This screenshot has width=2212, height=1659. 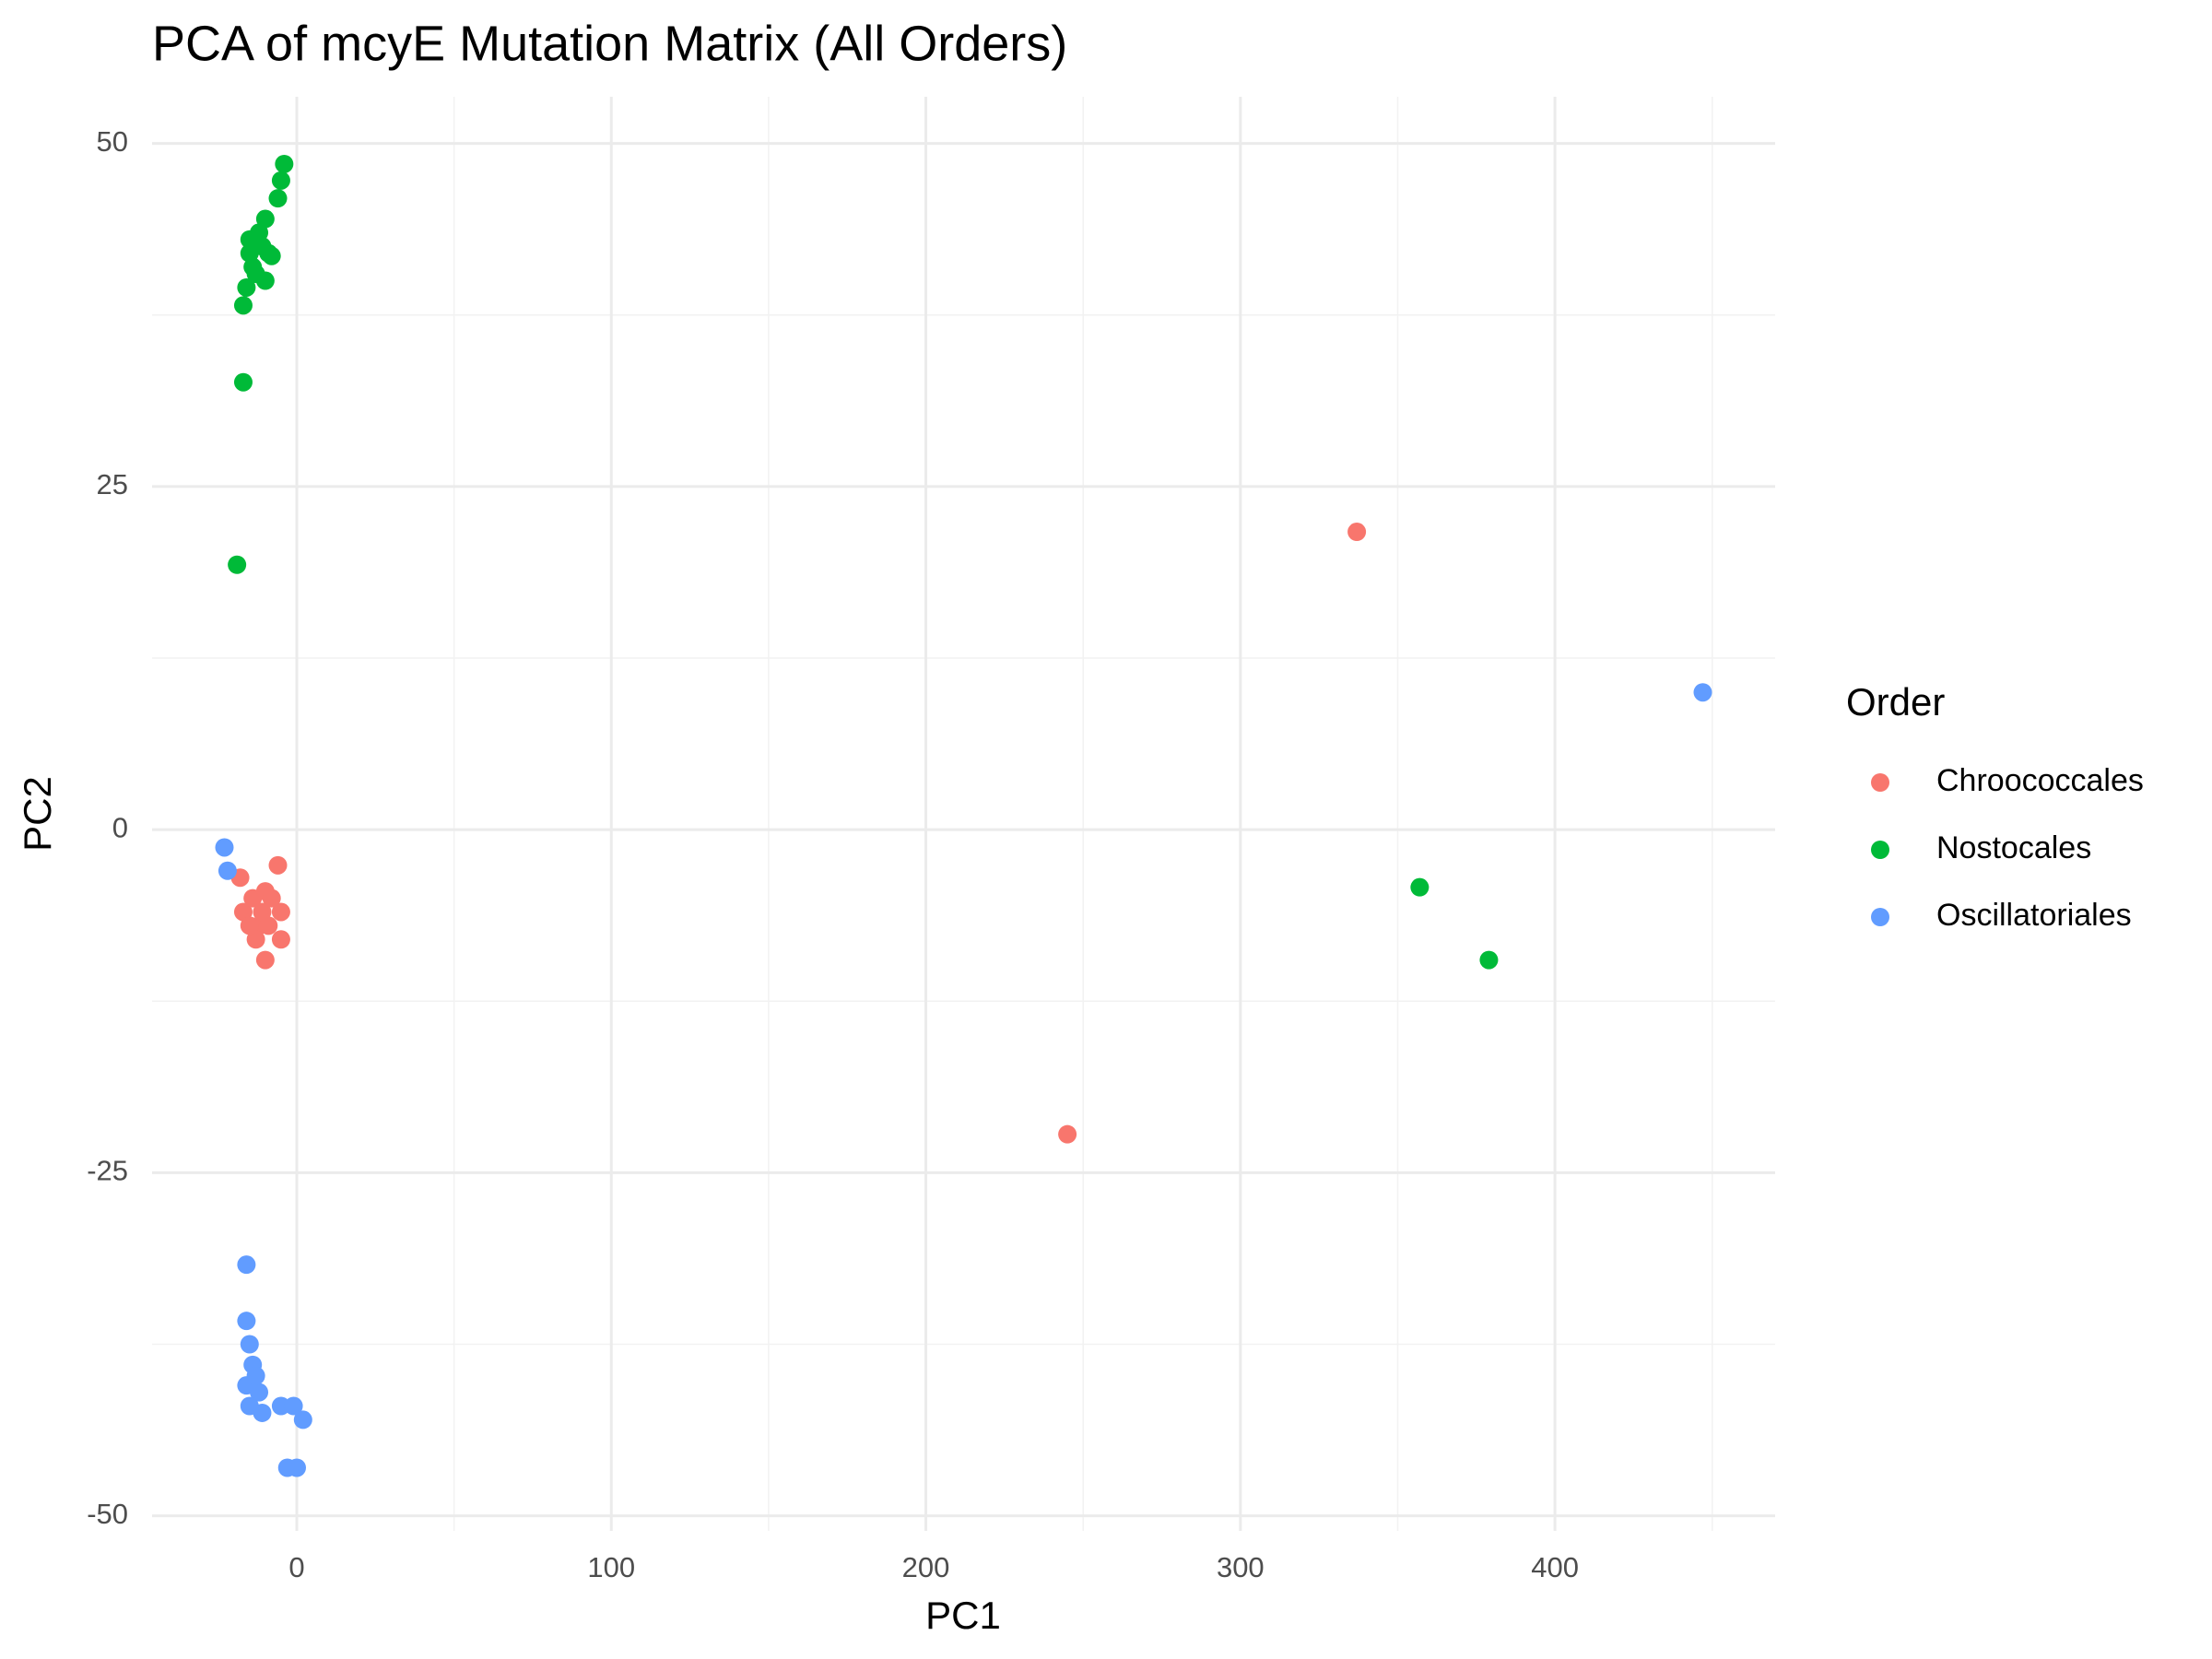 What do you see at coordinates (2034, 915) in the screenshot?
I see `legend-label: Oscillatoriales` at bounding box center [2034, 915].